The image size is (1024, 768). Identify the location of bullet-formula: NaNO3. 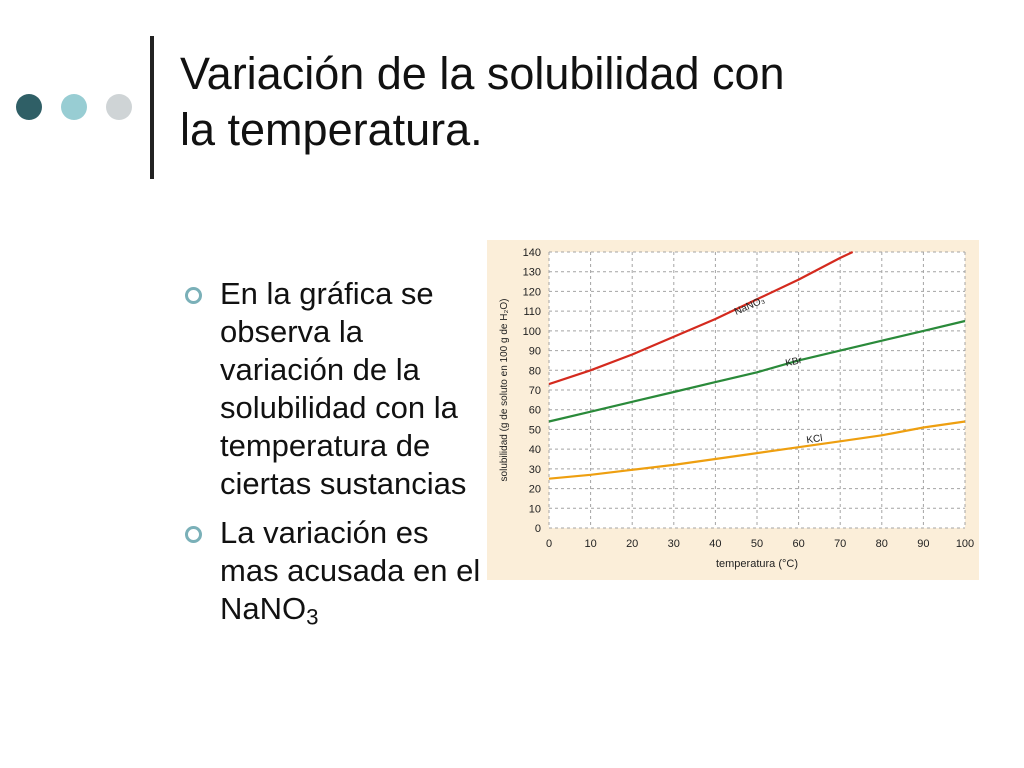
(382, 609).